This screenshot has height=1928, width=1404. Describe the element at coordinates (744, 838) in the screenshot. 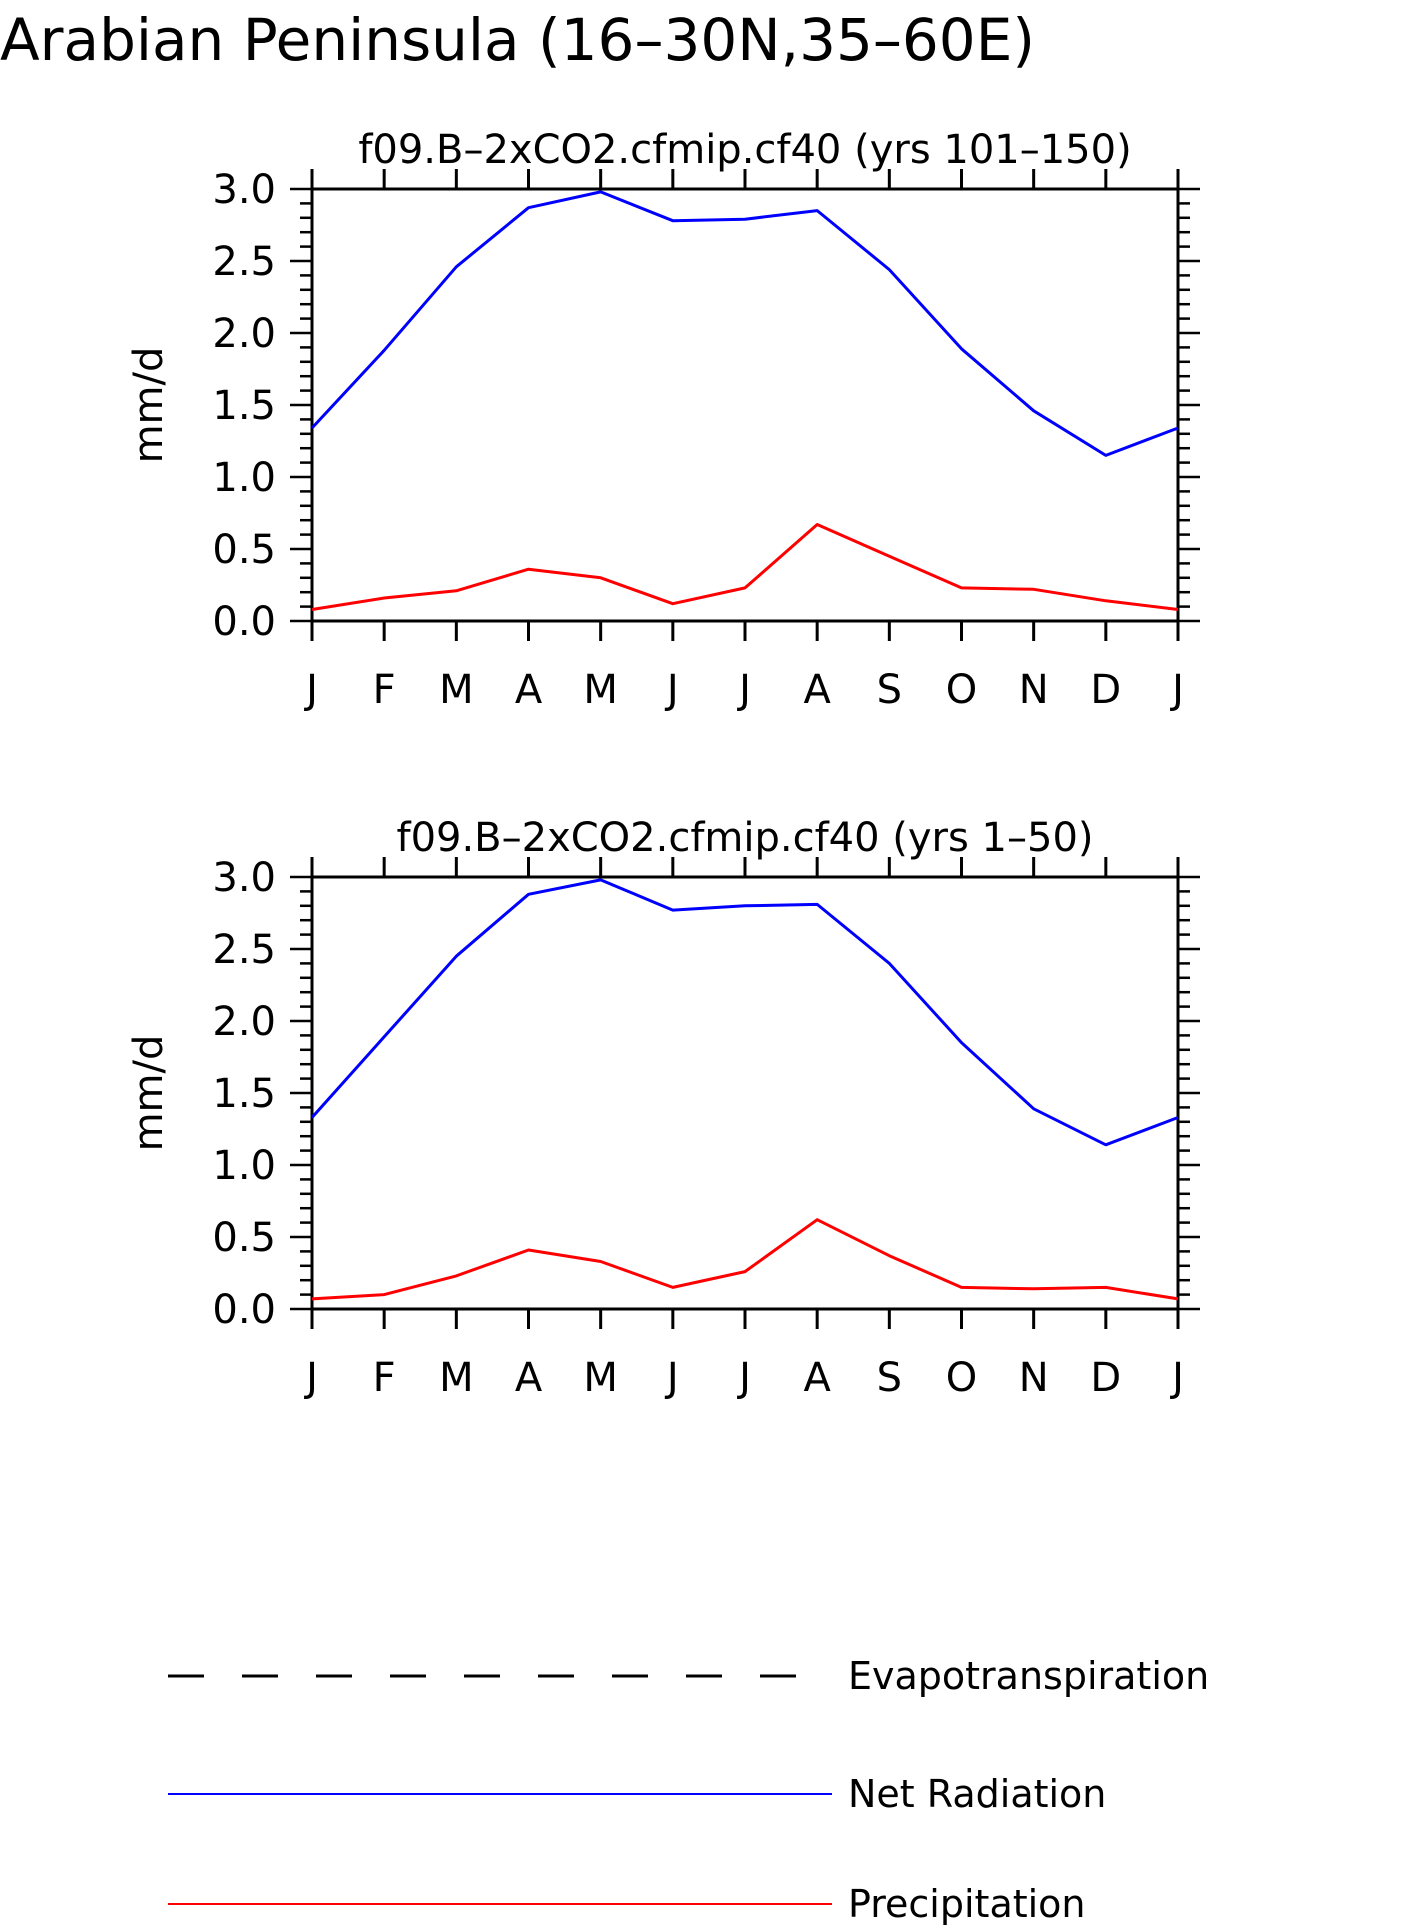

I see `panel-title: f09.B–2xCO2.cfmip.cf40 (yrs 1–50)` at that location.